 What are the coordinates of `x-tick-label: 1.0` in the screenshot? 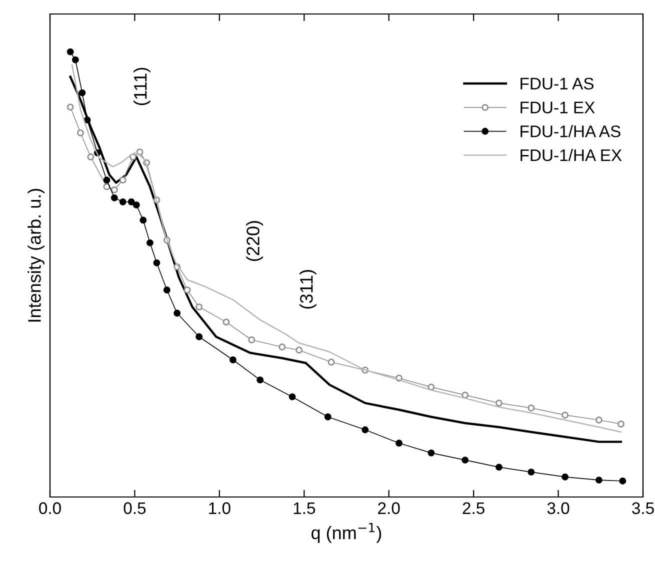 It's located at (219, 508).